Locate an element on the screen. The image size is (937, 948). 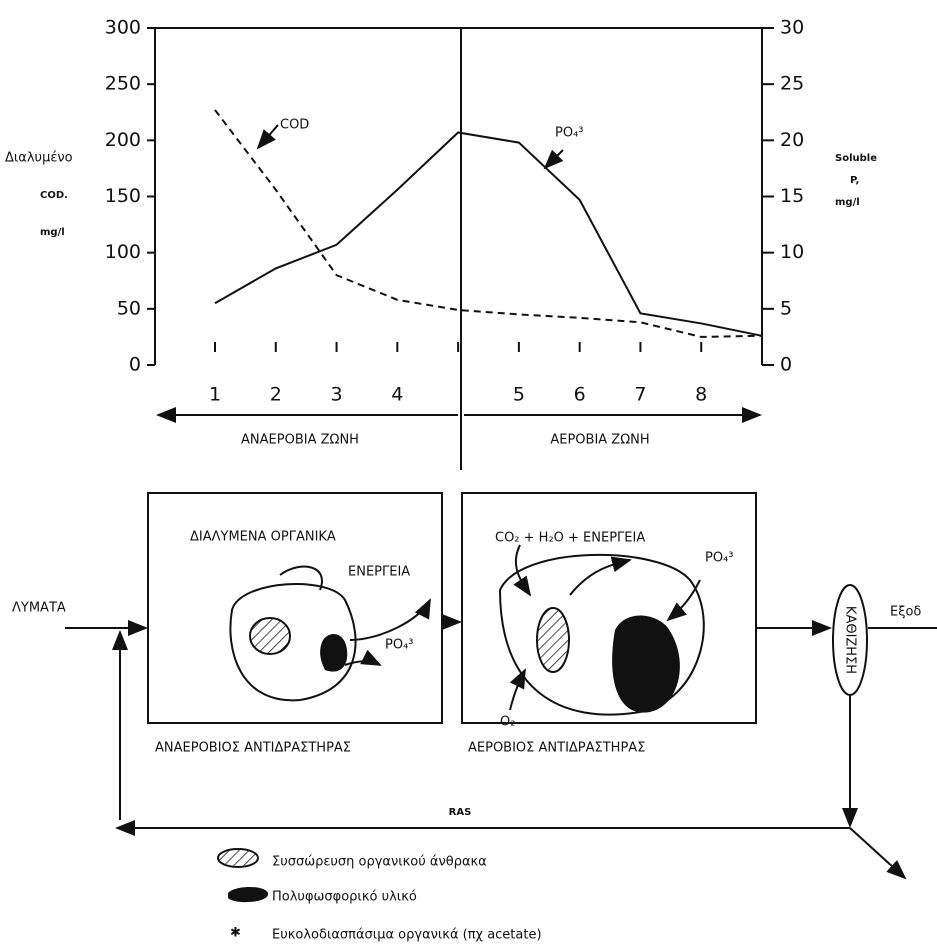
y-tick-label: 250 is located at coordinates (123, 84).